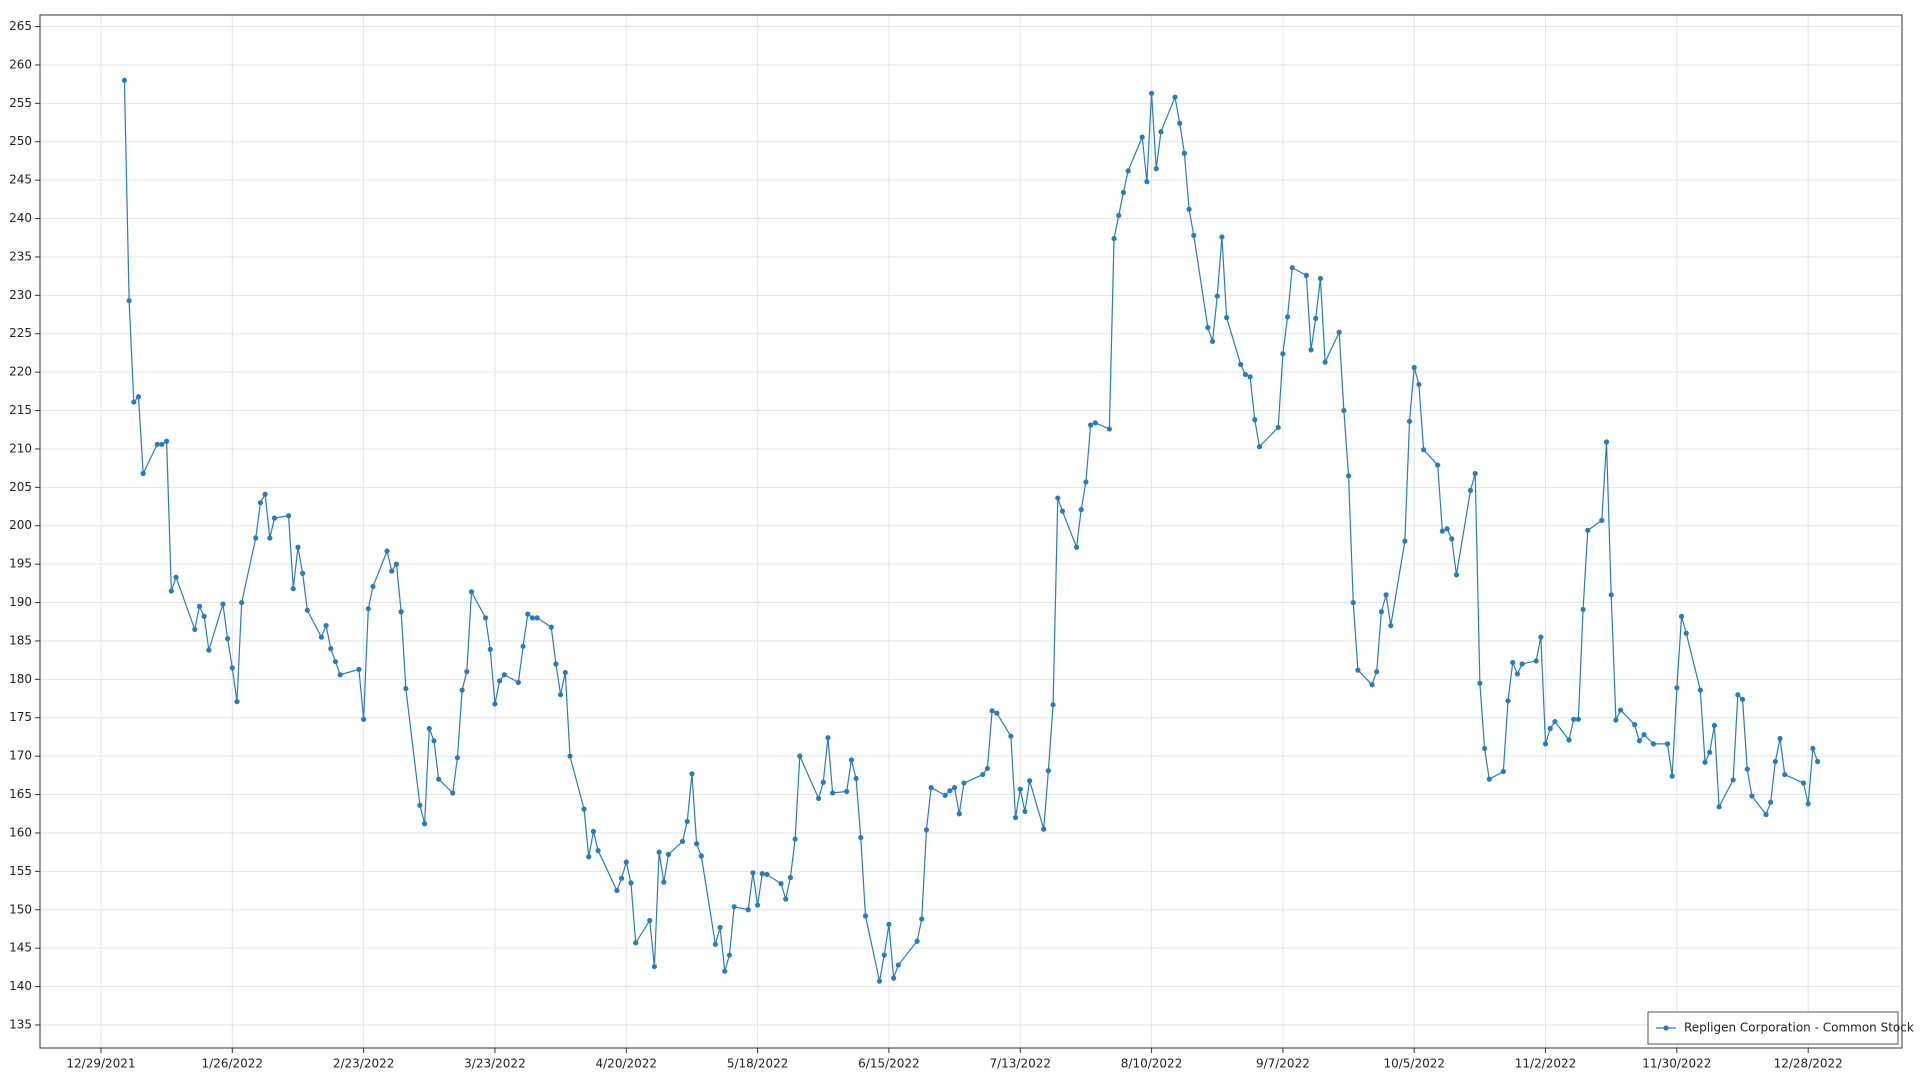 The image size is (1920, 1080). What do you see at coordinates (20, 679) in the screenshot?
I see `y-tick-label: 180` at bounding box center [20, 679].